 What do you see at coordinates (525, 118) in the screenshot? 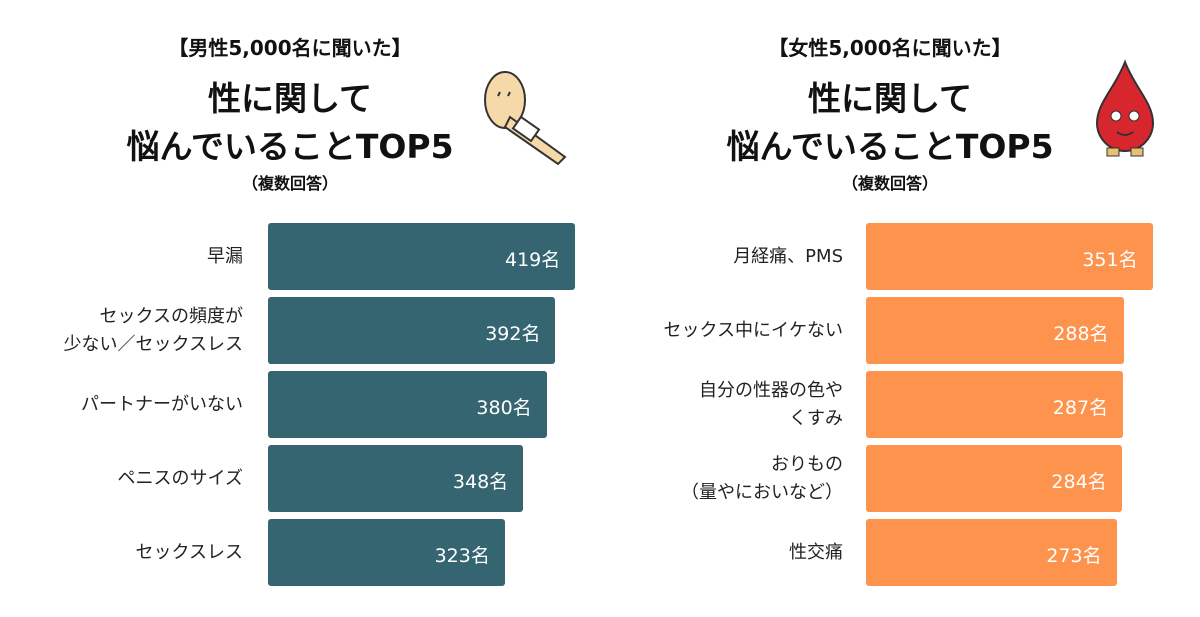
I see `man-illustration` at bounding box center [525, 118].